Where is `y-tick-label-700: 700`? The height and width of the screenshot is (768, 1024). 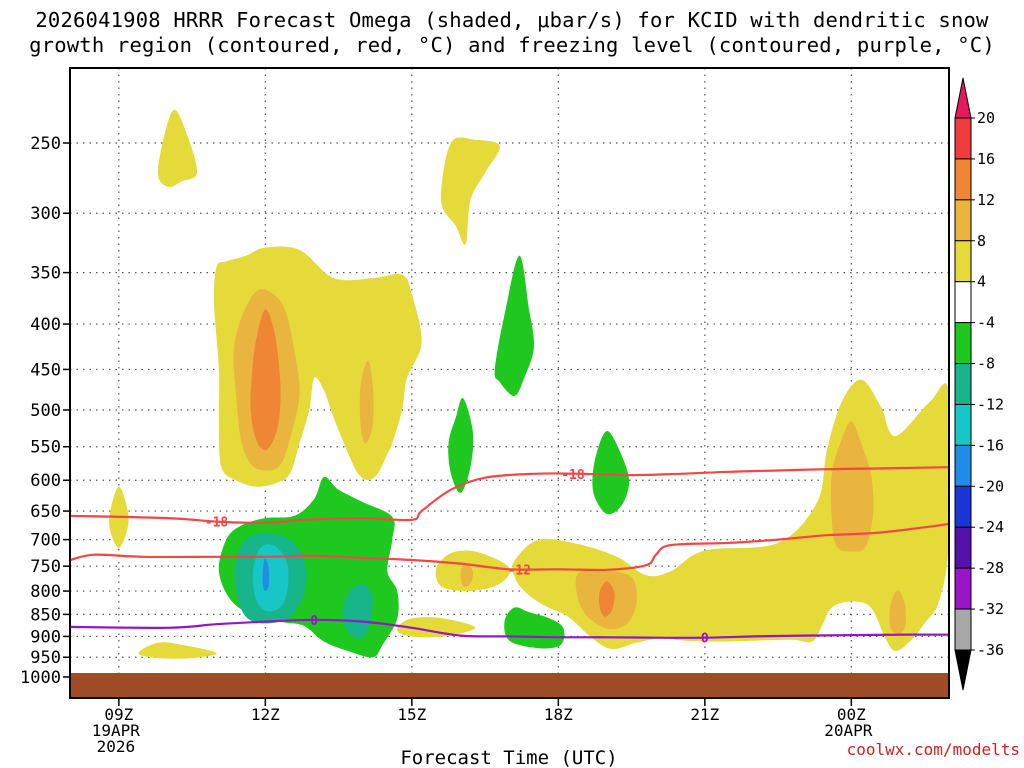 y-tick-label-700: 700 is located at coordinates (45, 541).